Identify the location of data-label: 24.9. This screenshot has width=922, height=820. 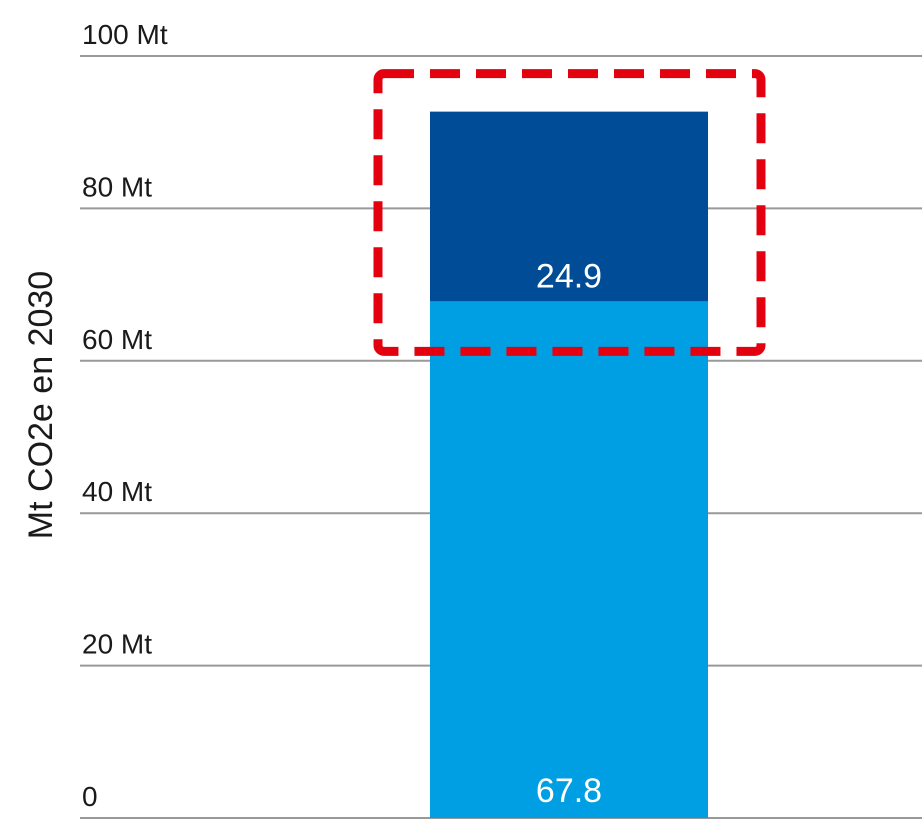
(569, 276).